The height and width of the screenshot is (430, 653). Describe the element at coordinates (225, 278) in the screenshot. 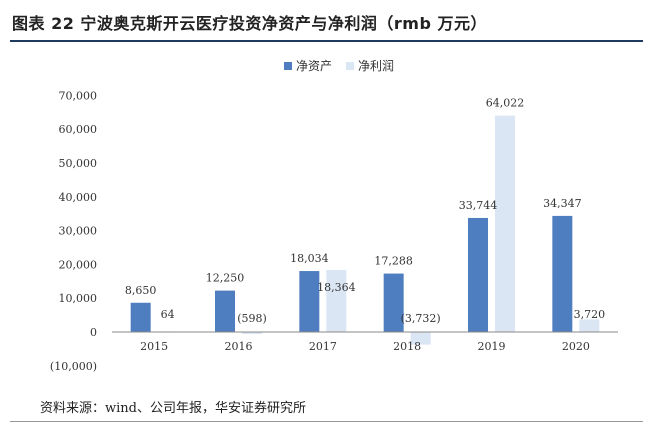

I see `data-label-net-assets: 12,250` at that location.